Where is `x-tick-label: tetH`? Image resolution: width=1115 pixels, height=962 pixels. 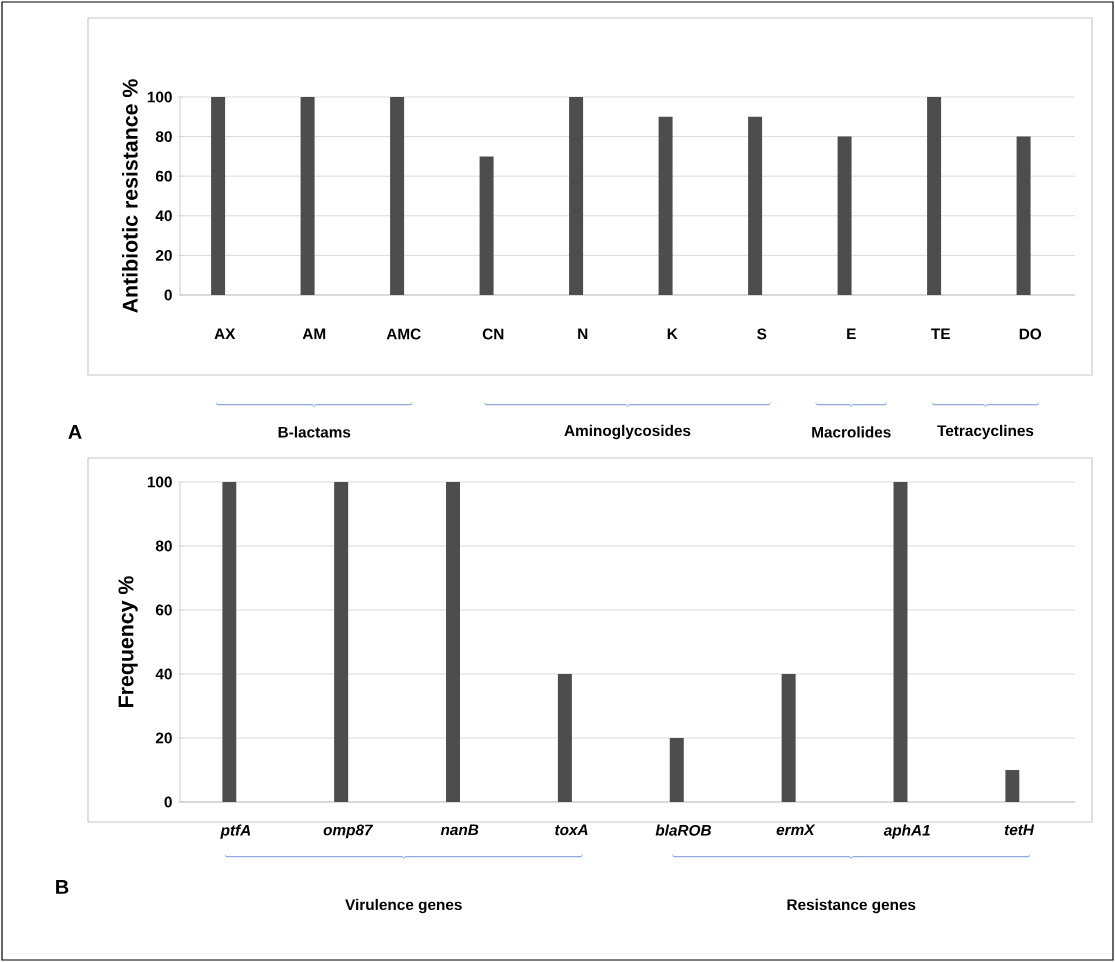
x-tick-label: tetH is located at coordinates (1019, 830).